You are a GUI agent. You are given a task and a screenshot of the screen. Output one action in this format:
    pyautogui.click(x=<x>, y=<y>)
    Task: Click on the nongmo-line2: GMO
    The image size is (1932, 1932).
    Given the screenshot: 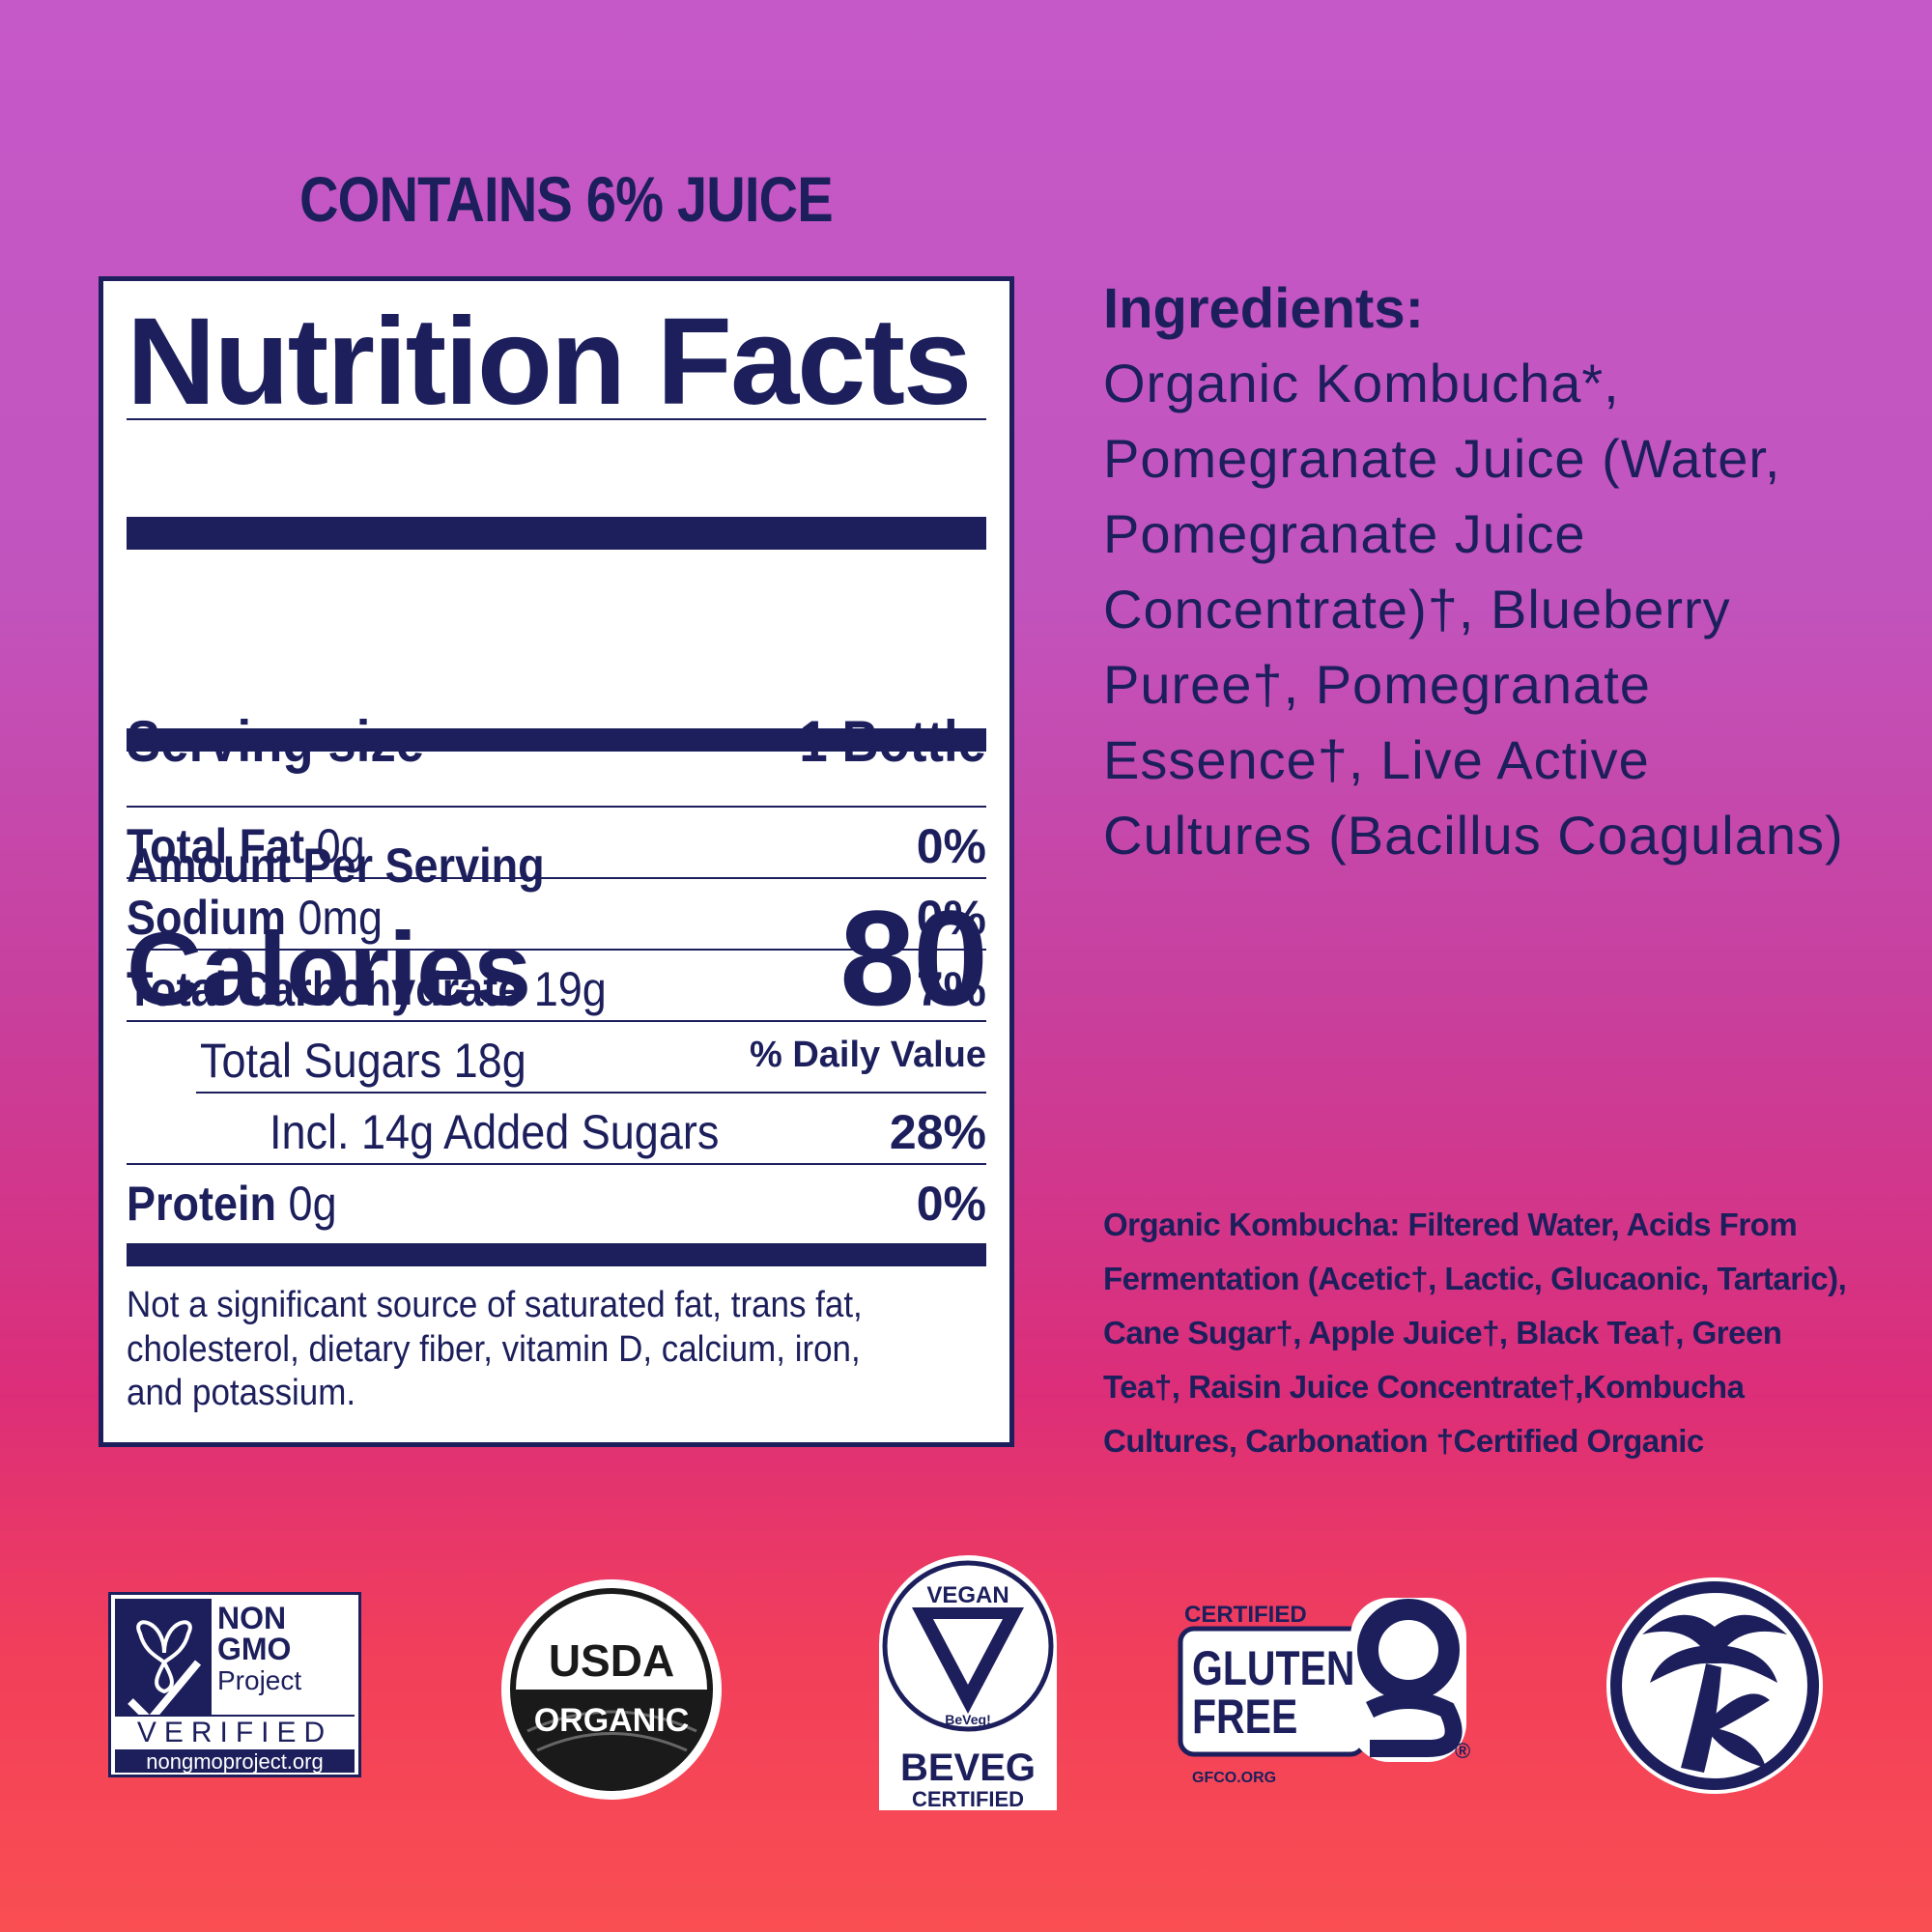 What is the action you would take?
    pyautogui.click(x=254, y=1649)
    